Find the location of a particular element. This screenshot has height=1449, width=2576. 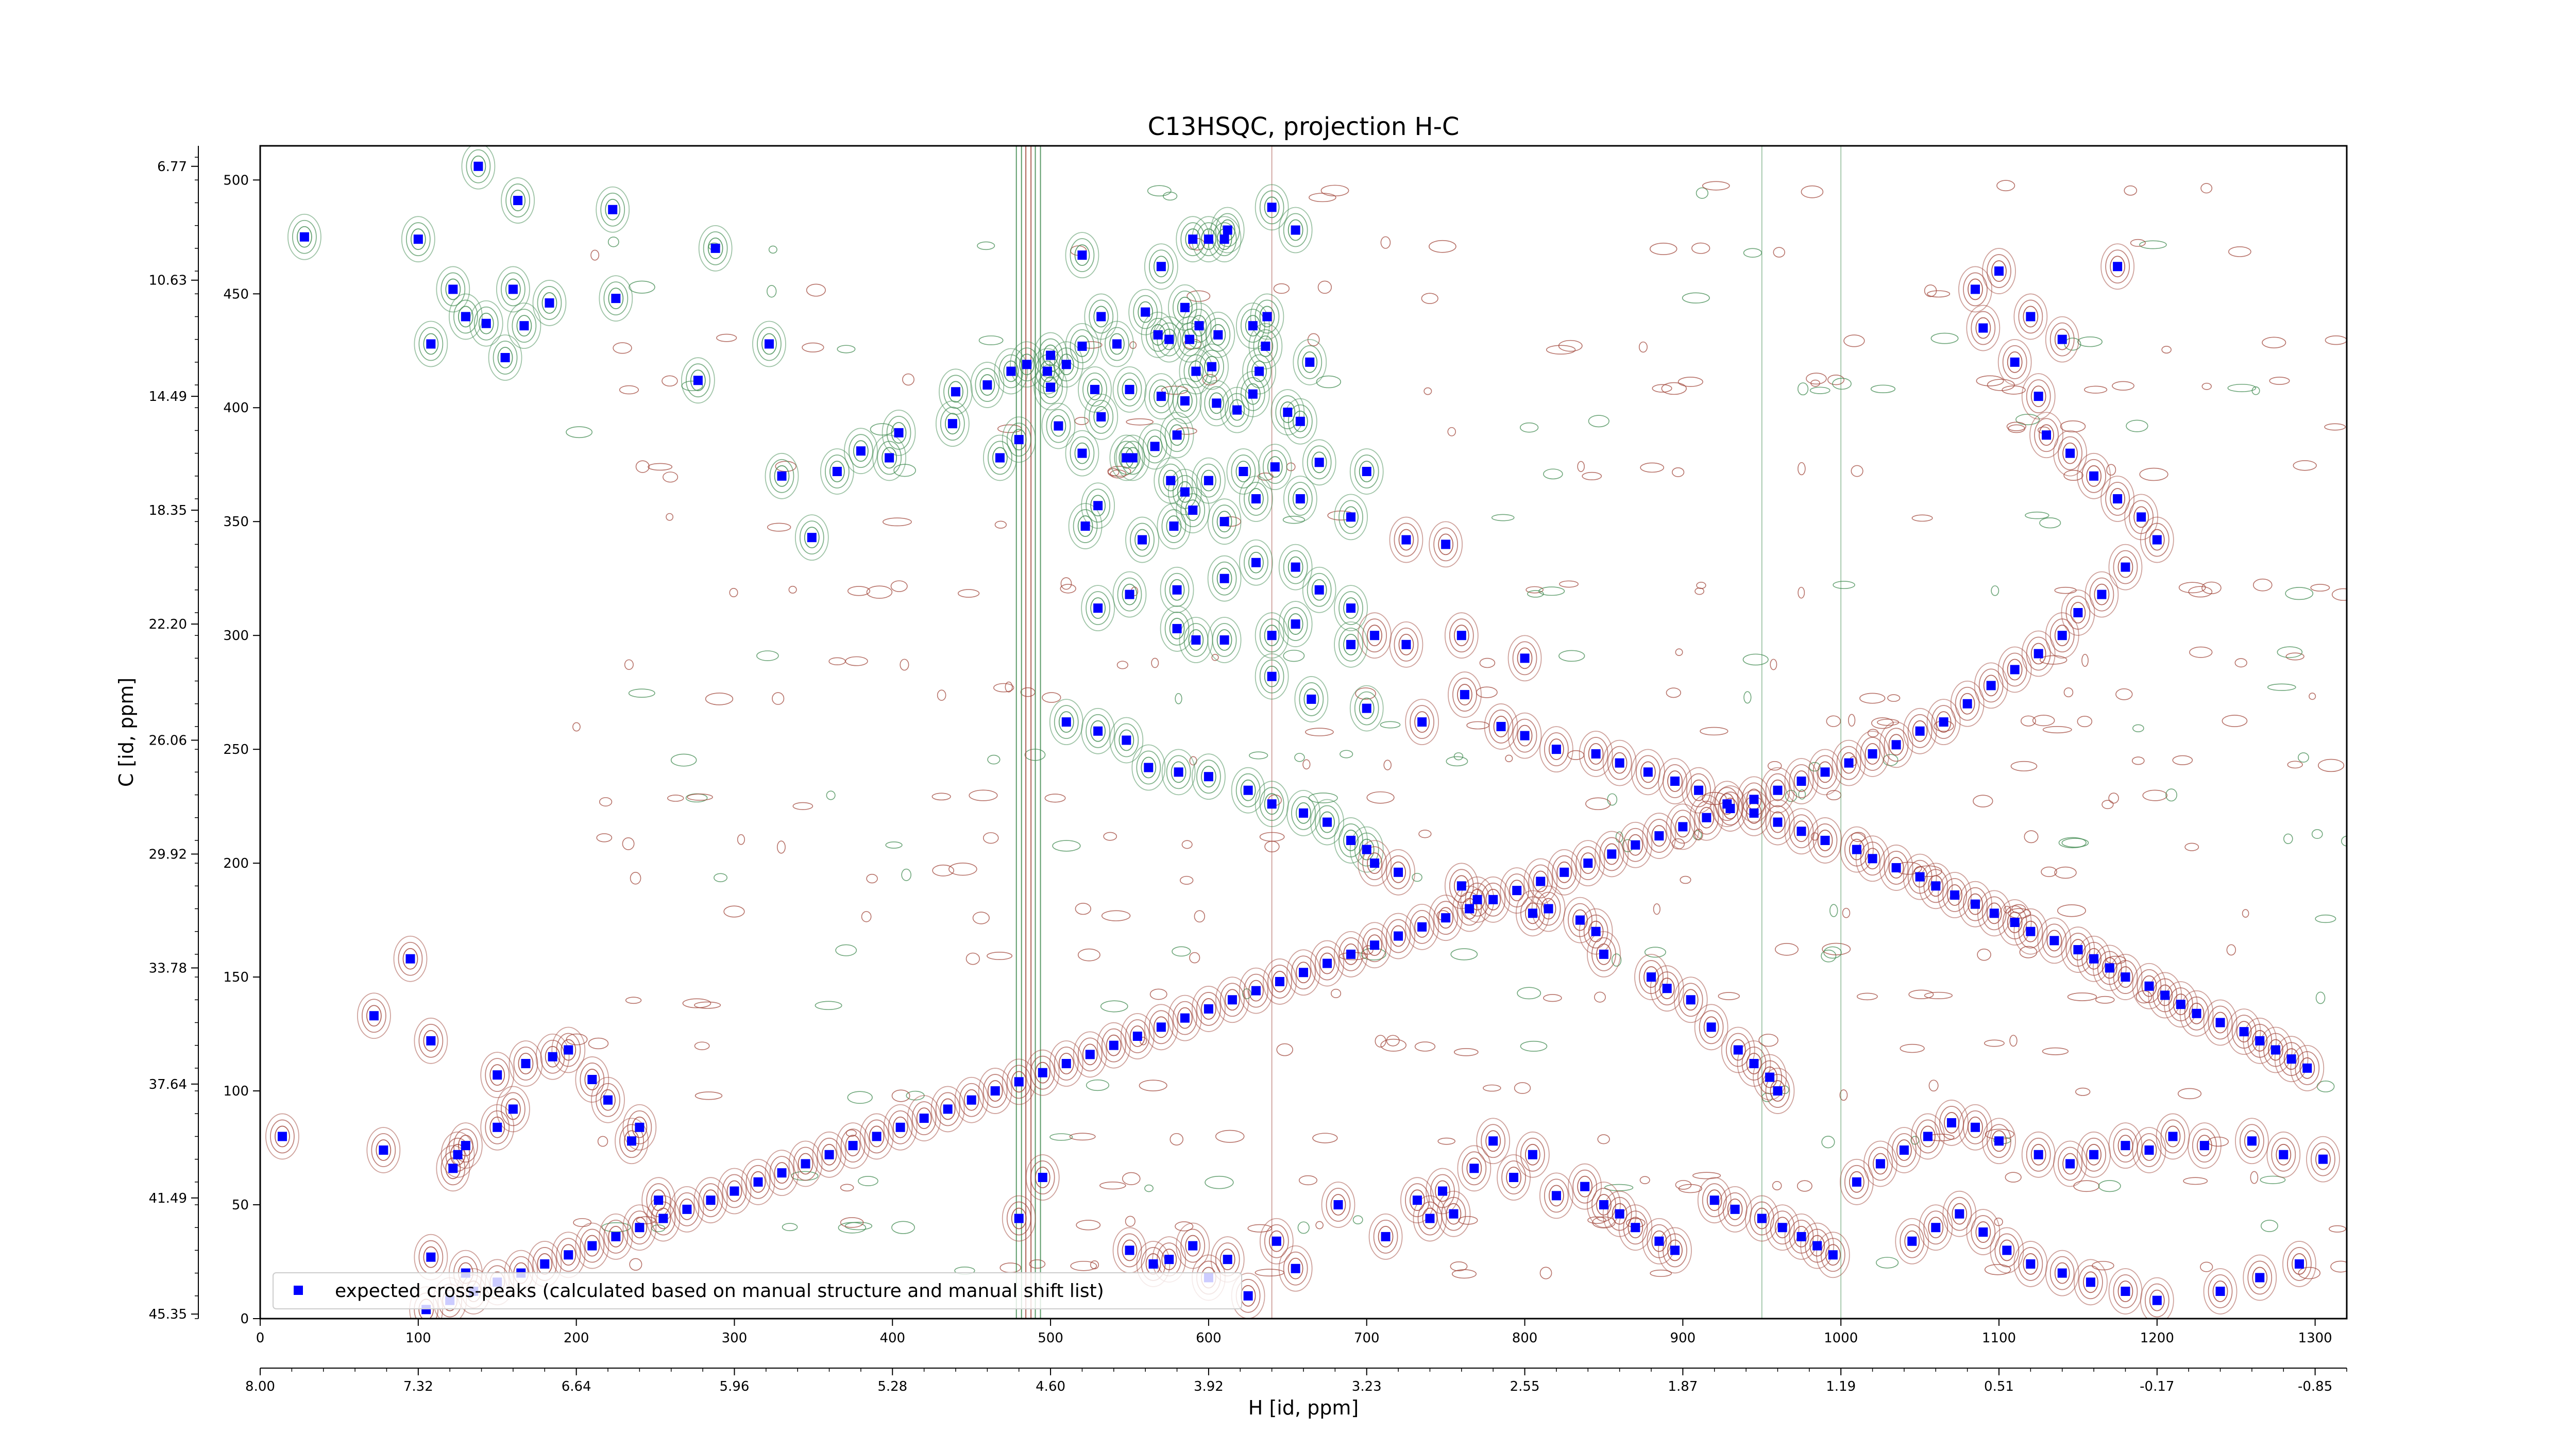

y-tick-label: 400 is located at coordinates (236, 408).